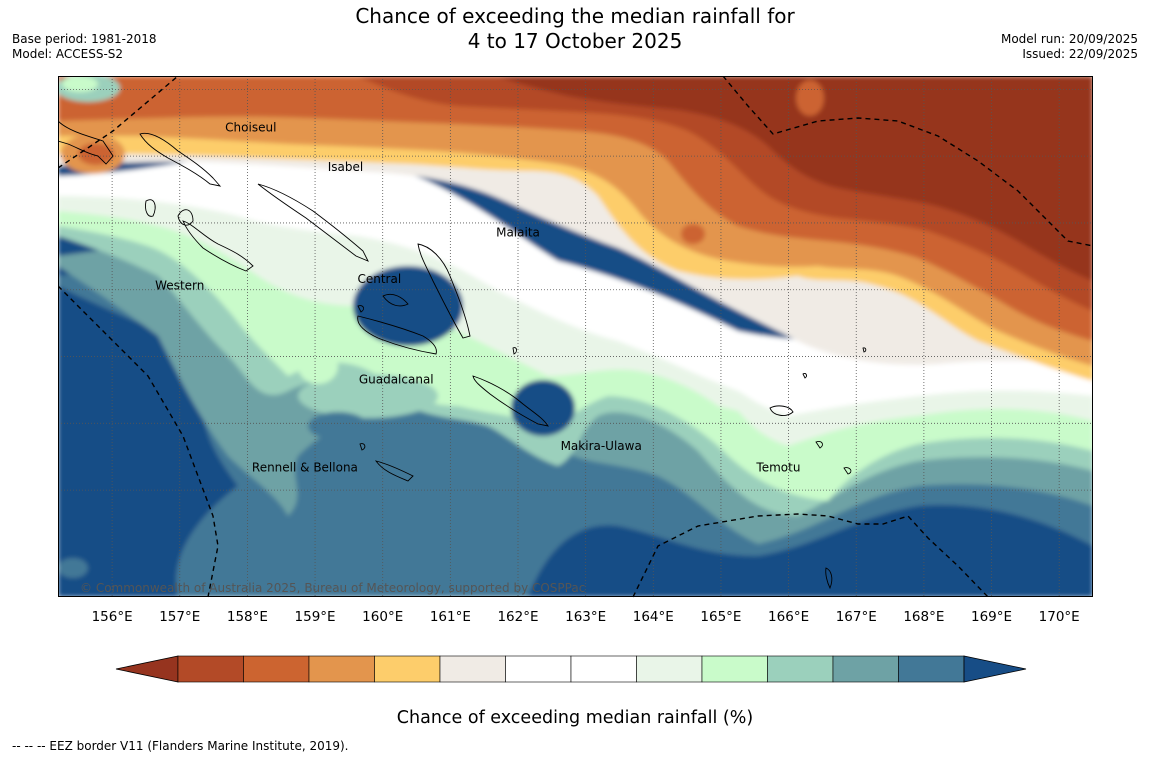 The width and height of the screenshot is (1150, 758). What do you see at coordinates (575, 41) in the screenshot?
I see `title-line-2: 4 to 17 October 2025` at bounding box center [575, 41].